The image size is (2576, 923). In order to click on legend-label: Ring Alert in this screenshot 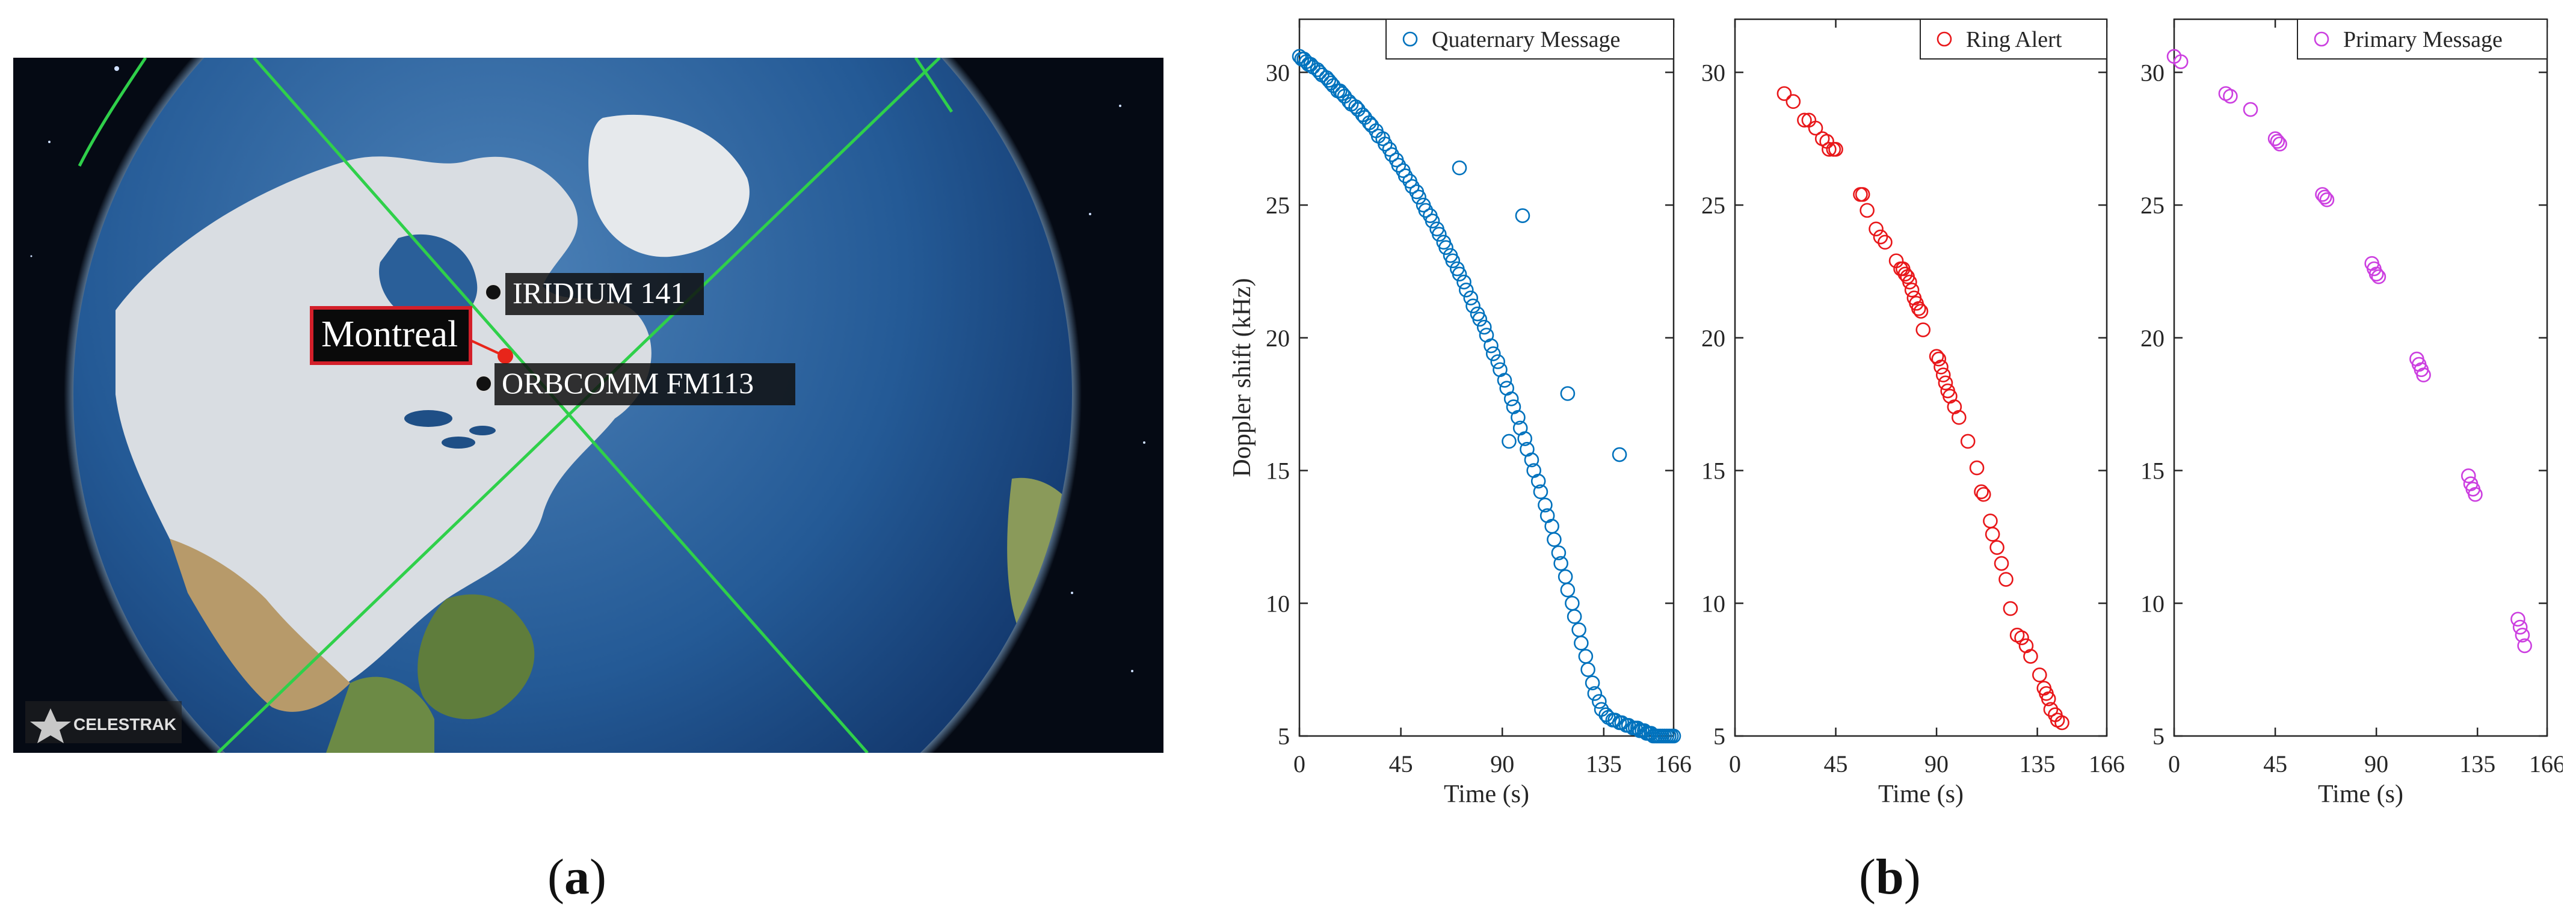, I will do `click(2014, 39)`.